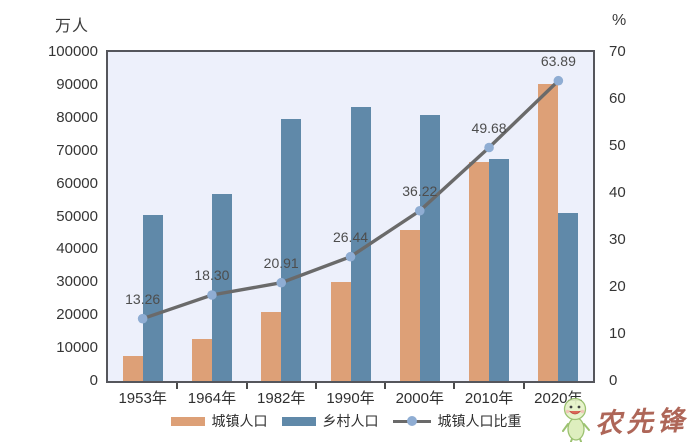 The height and width of the screenshot is (444, 692). What do you see at coordinates (77, 183) in the screenshot?
I see `y-axis-label-left: 60000` at bounding box center [77, 183].